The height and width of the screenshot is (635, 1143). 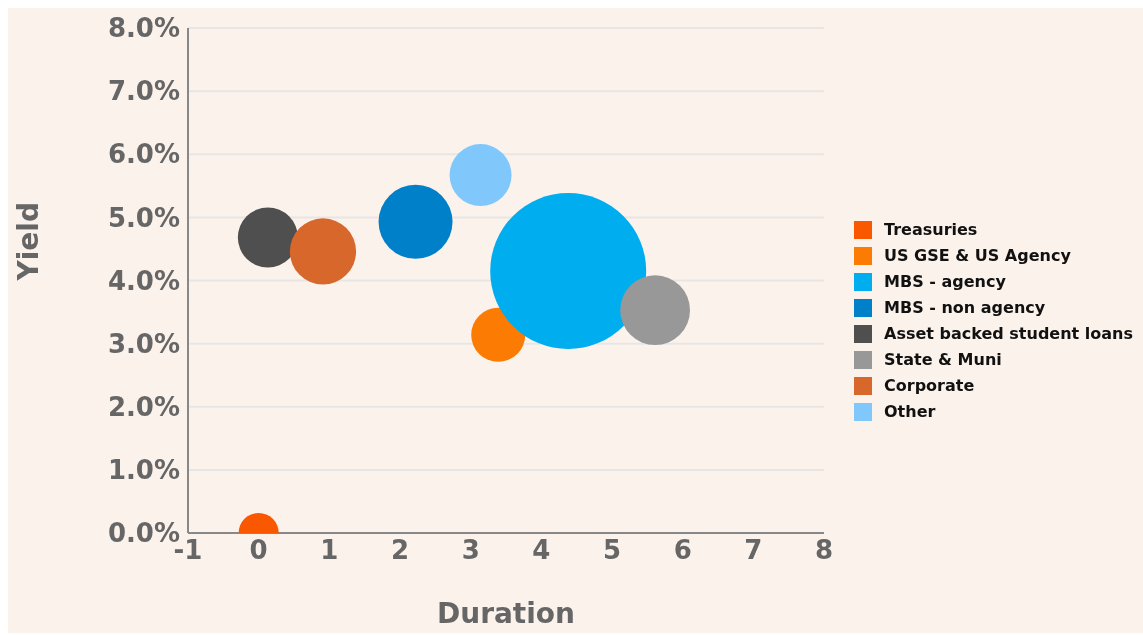 I want to click on y-tick-label: 2.0%, so click(x=143, y=406).